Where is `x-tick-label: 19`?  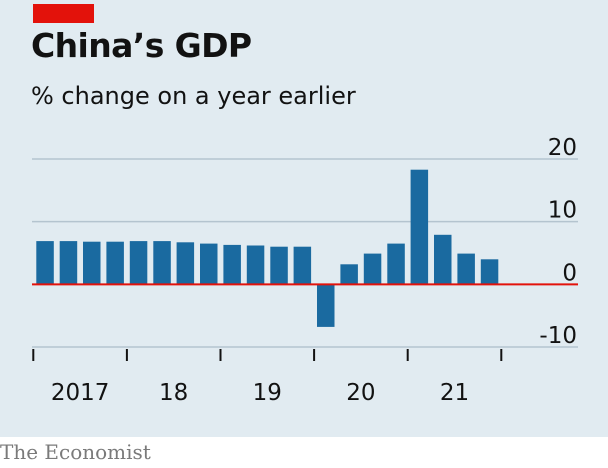 x-tick-label: 19 is located at coordinates (267, 393).